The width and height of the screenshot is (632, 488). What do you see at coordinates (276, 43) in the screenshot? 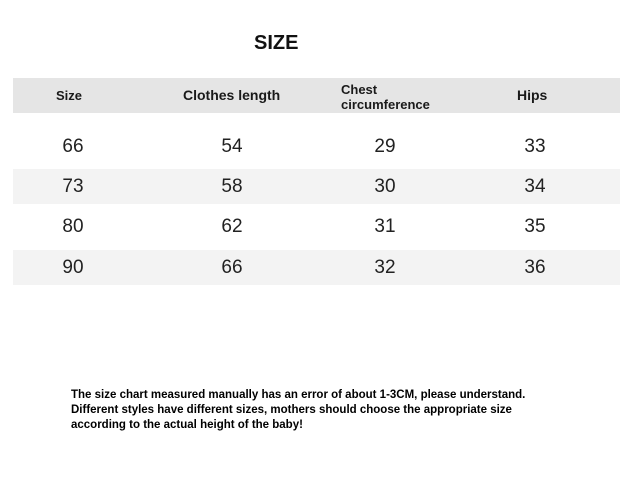
I see `page-title: SIZE` at bounding box center [276, 43].